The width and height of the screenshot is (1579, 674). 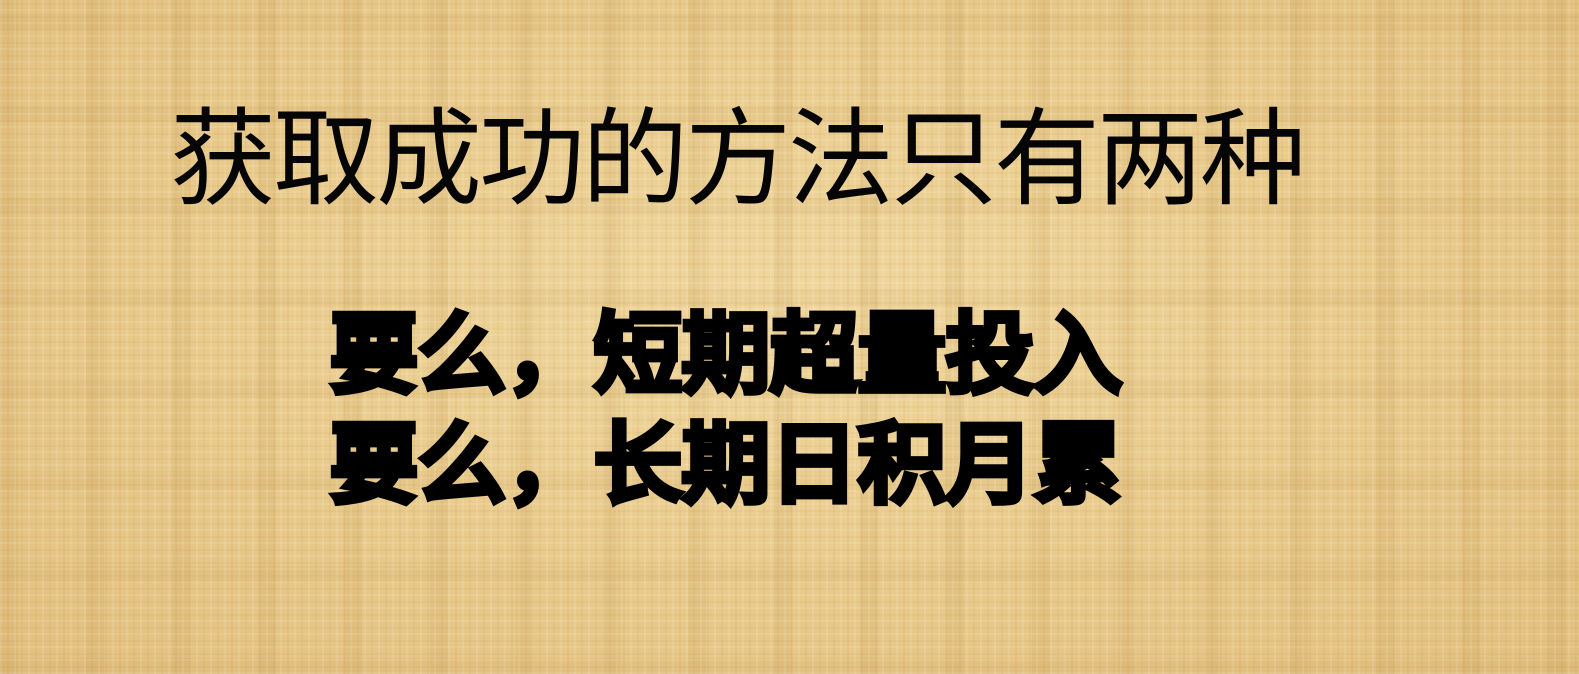 What do you see at coordinates (738, 159) in the screenshot?
I see `slide-headline: 获取成功的方法只有两种` at bounding box center [738, 159].